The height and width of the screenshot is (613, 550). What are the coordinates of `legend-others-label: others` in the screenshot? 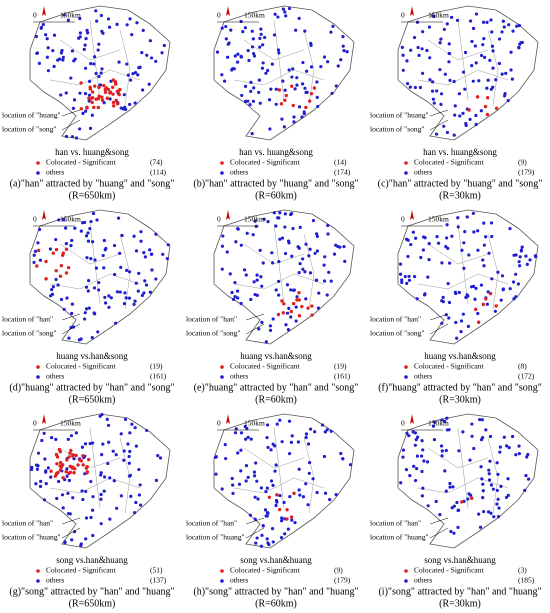 It's located at (55, 580).